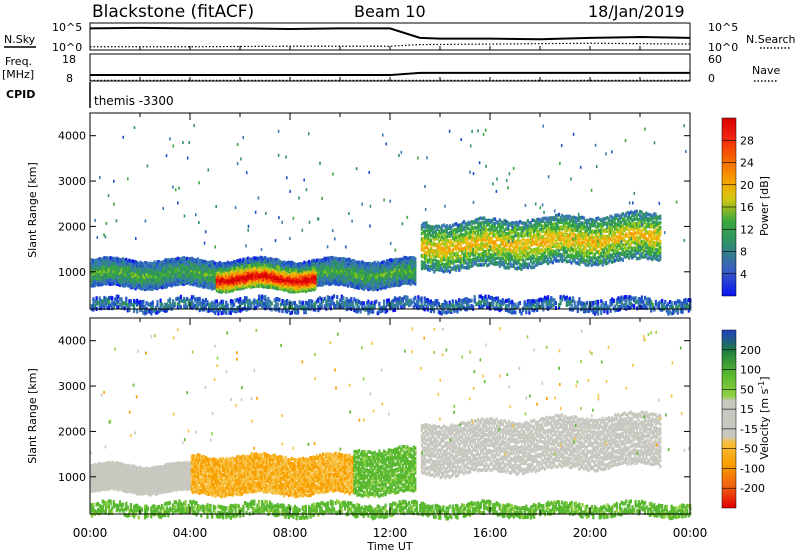 Image resolution: width=800 pixels, height=554 pixels. I want to click on noise-line-nsearch, so click(390, 45).